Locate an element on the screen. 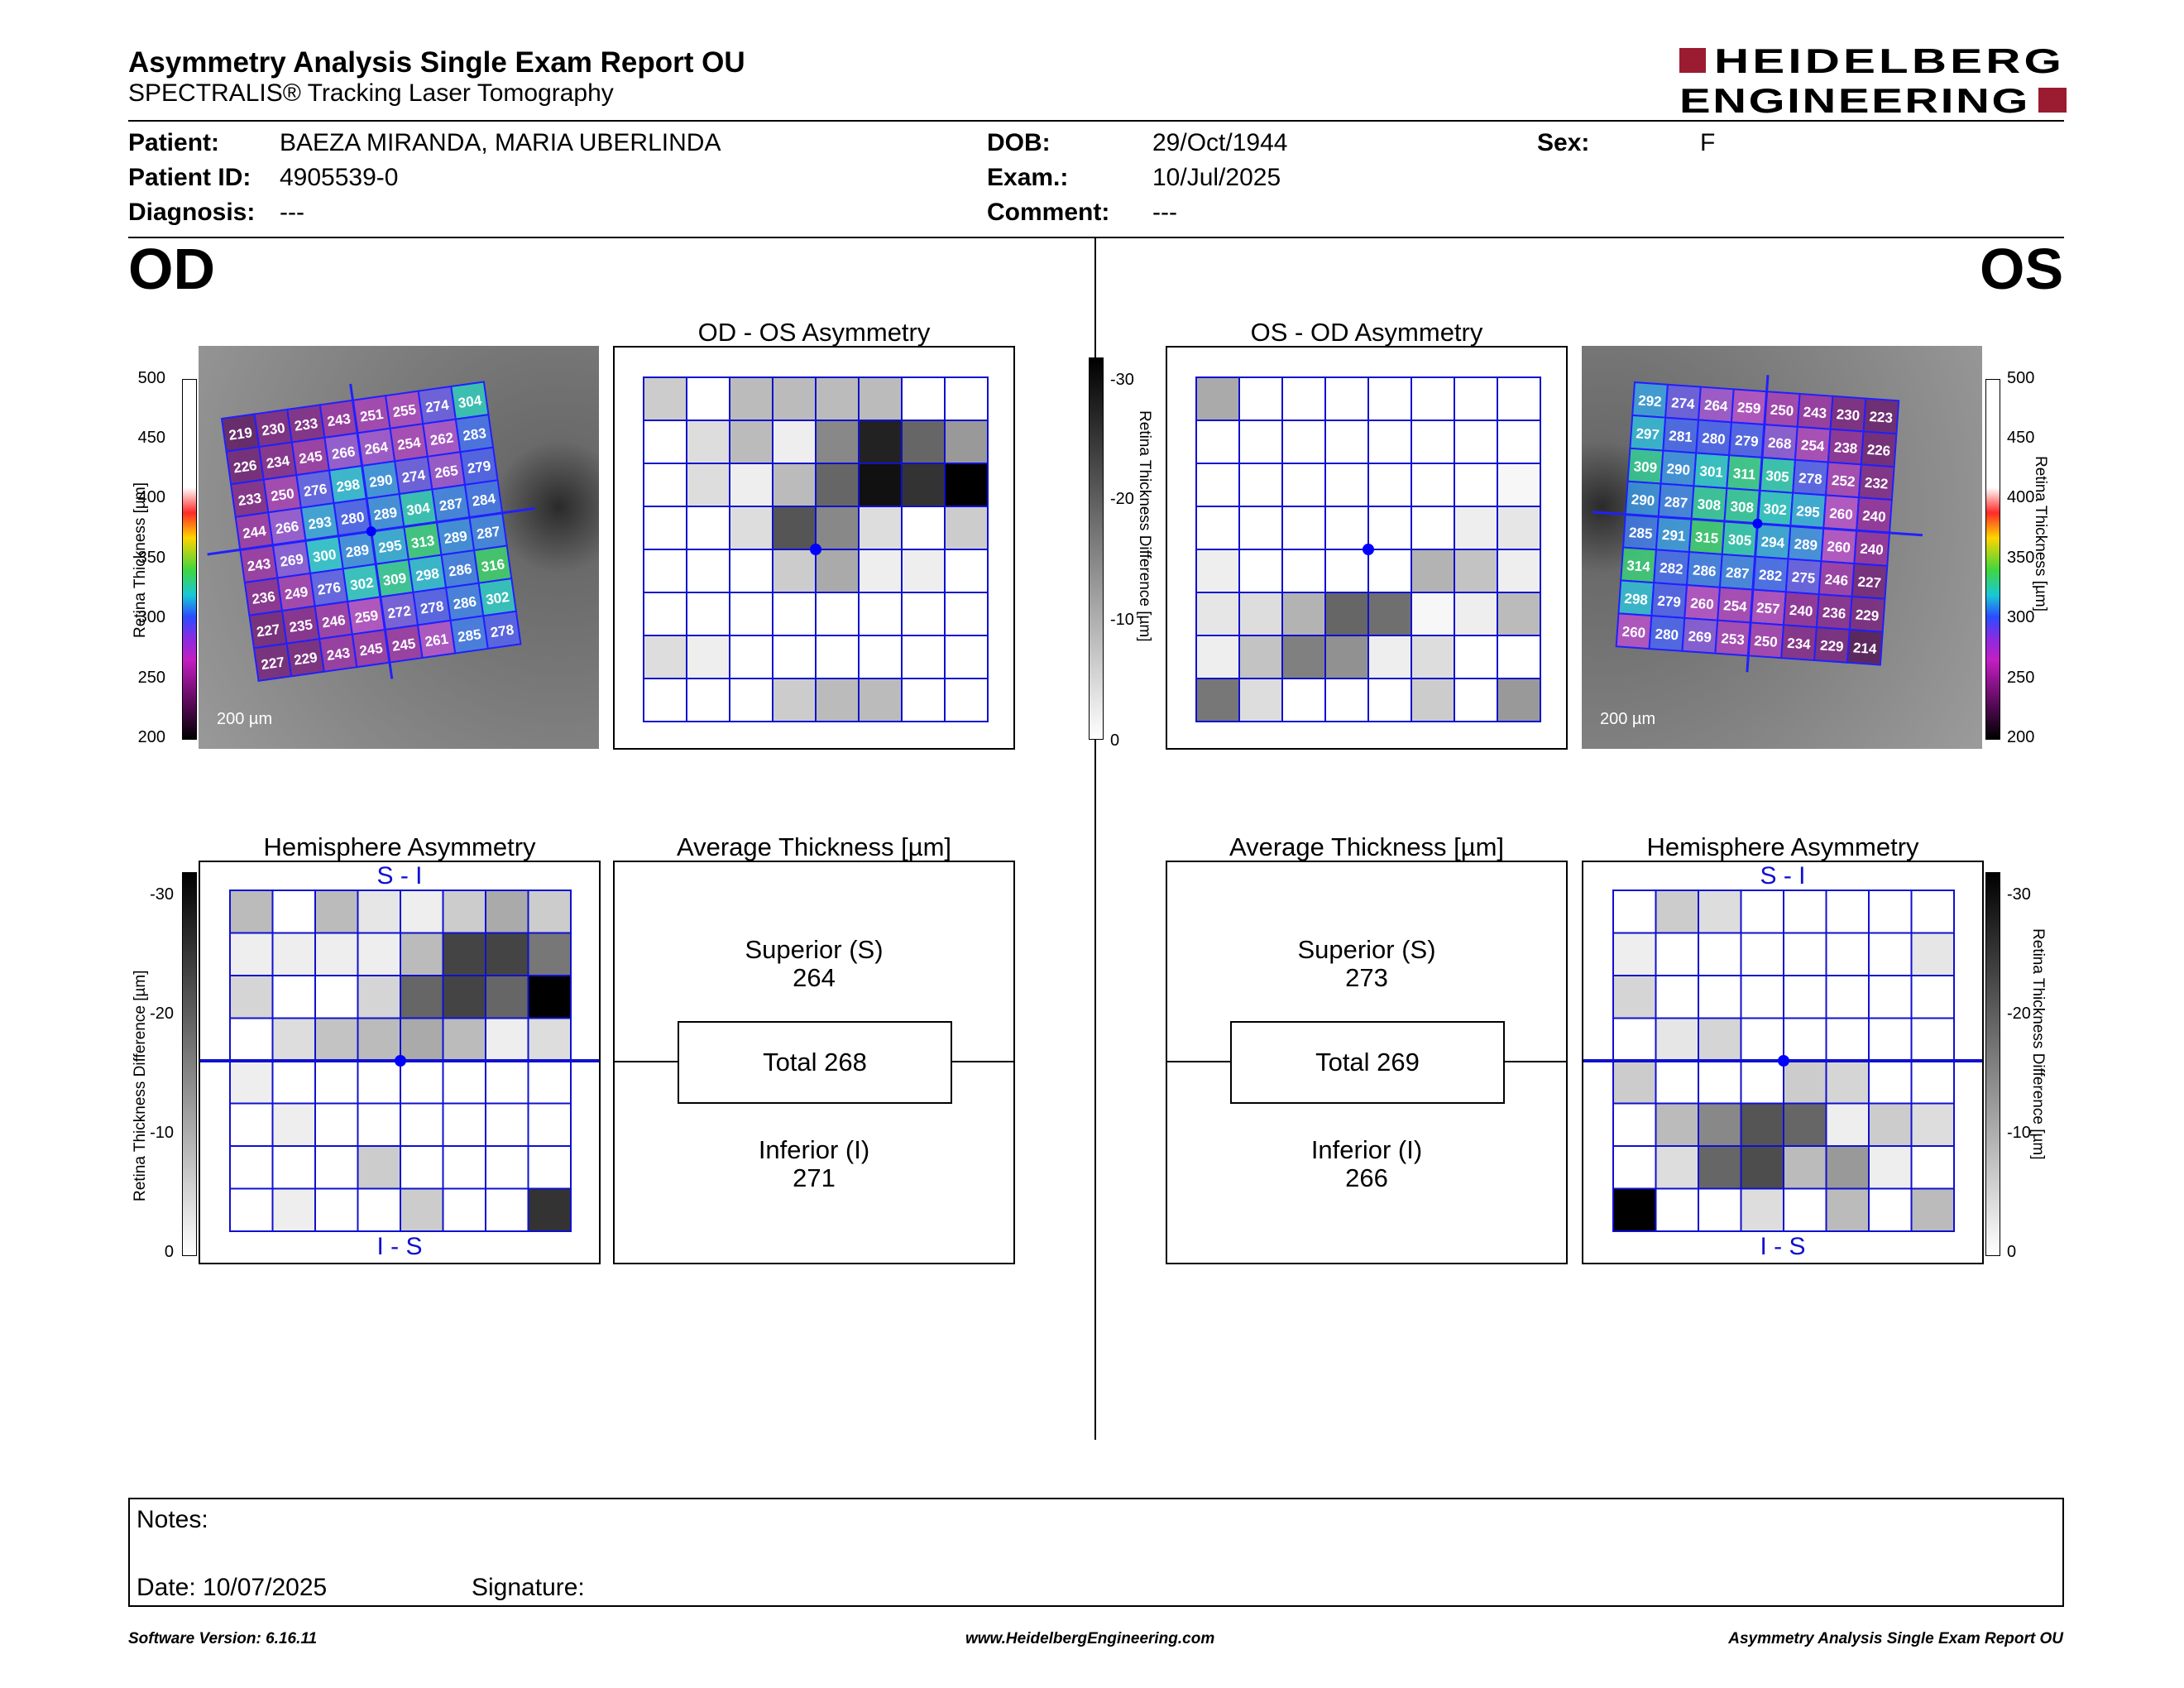 The width and height of the screenshot is (2184, 1688). os-map-cell-value: 314 is located at coordinates (1638, 566).